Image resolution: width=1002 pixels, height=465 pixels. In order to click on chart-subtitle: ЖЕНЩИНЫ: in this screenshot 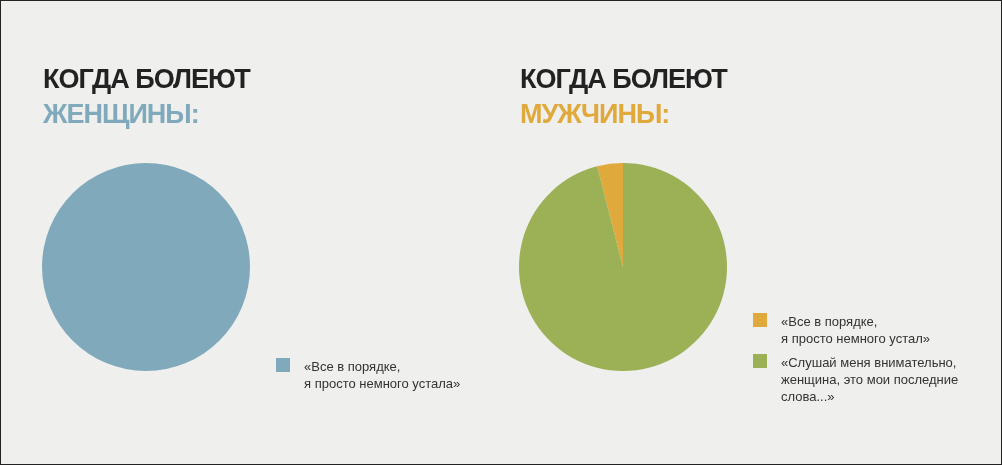, I will do `click(120, 114)`.